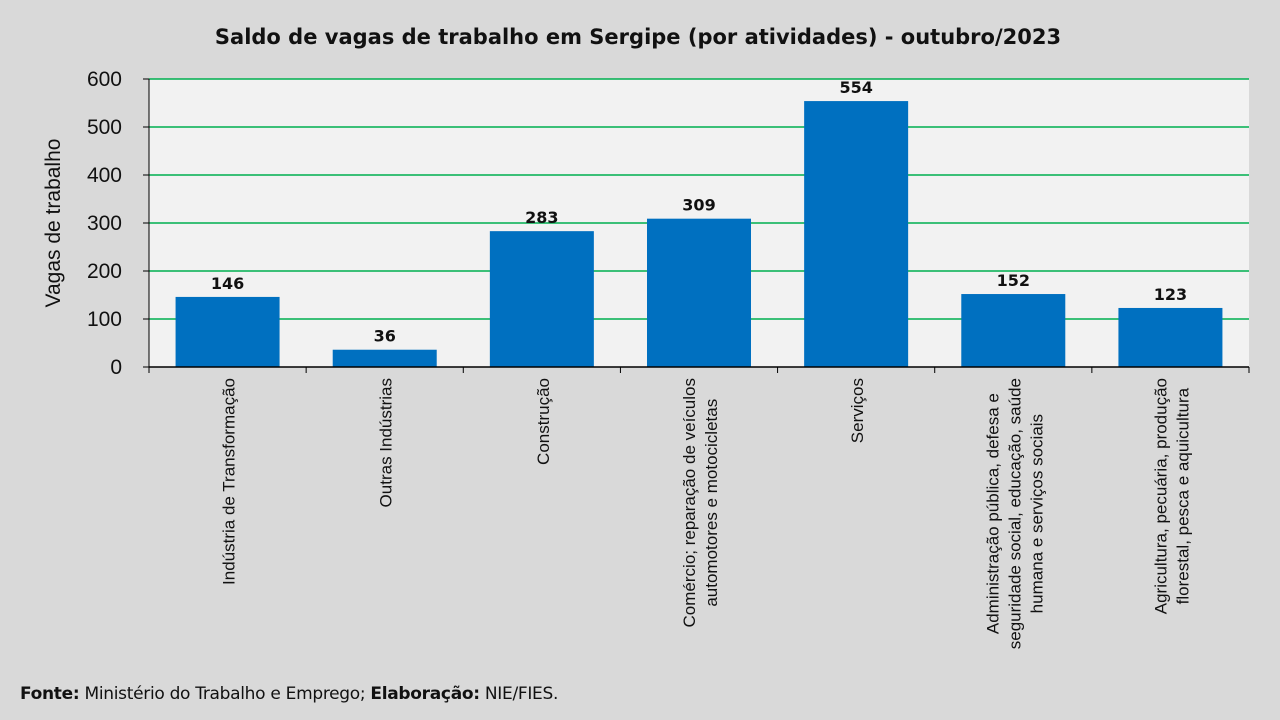 The height and width of the screenshot is (720, 1280). What do you see at coordinates (104, 127) in the screenshot?
I see `y-tick-label: 500` at bounding box center [104, 127].